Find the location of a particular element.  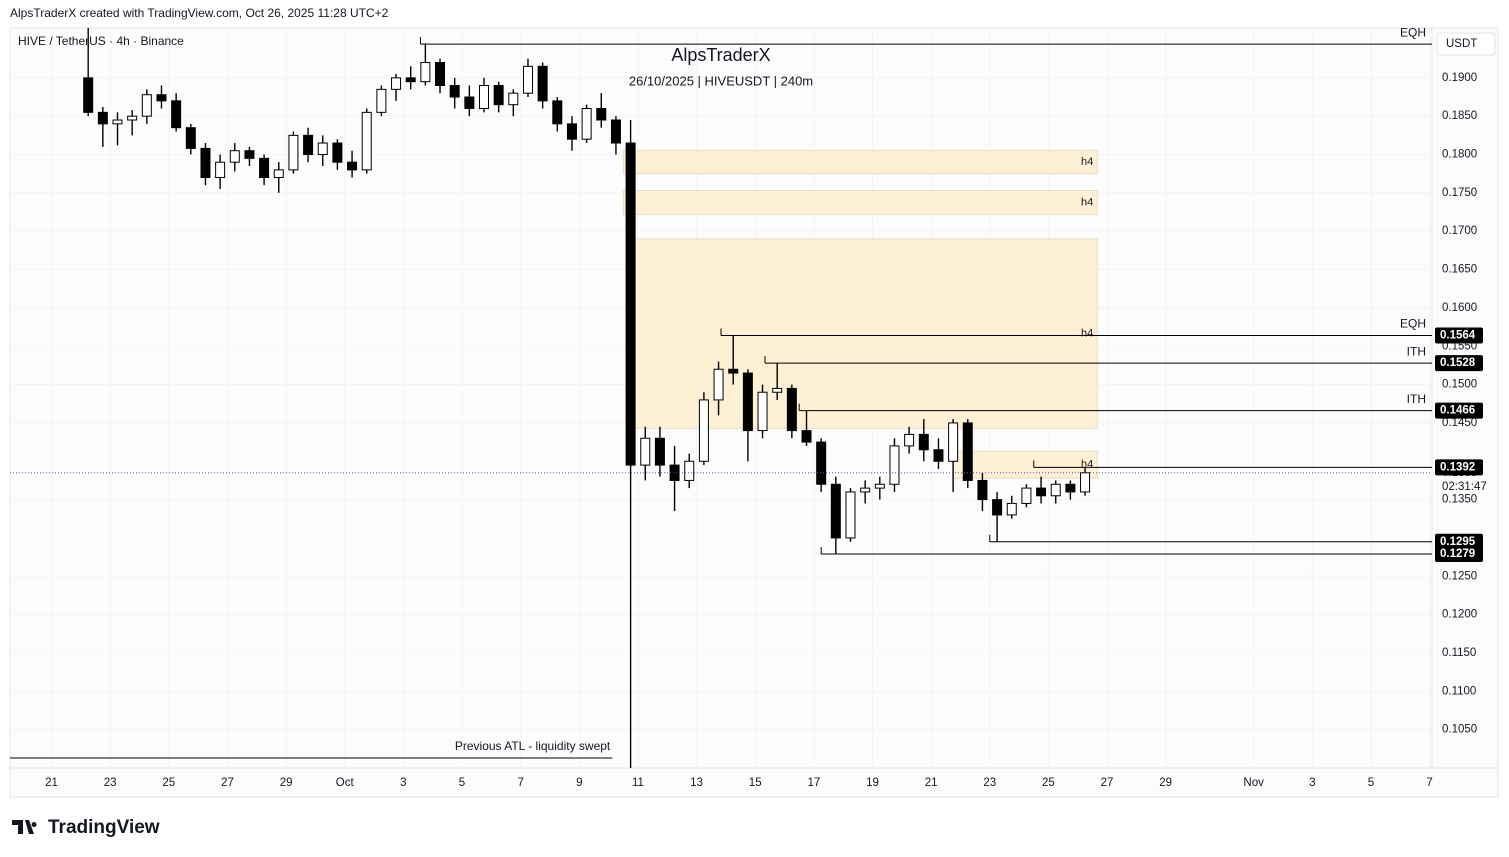

x-tick-label: 23 is located at coordinates (989, 783).